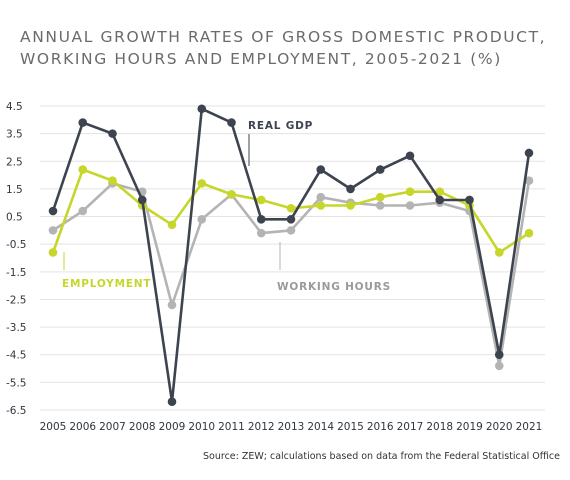  I want to click on x-tick-label: 2009, so click(172, 427).